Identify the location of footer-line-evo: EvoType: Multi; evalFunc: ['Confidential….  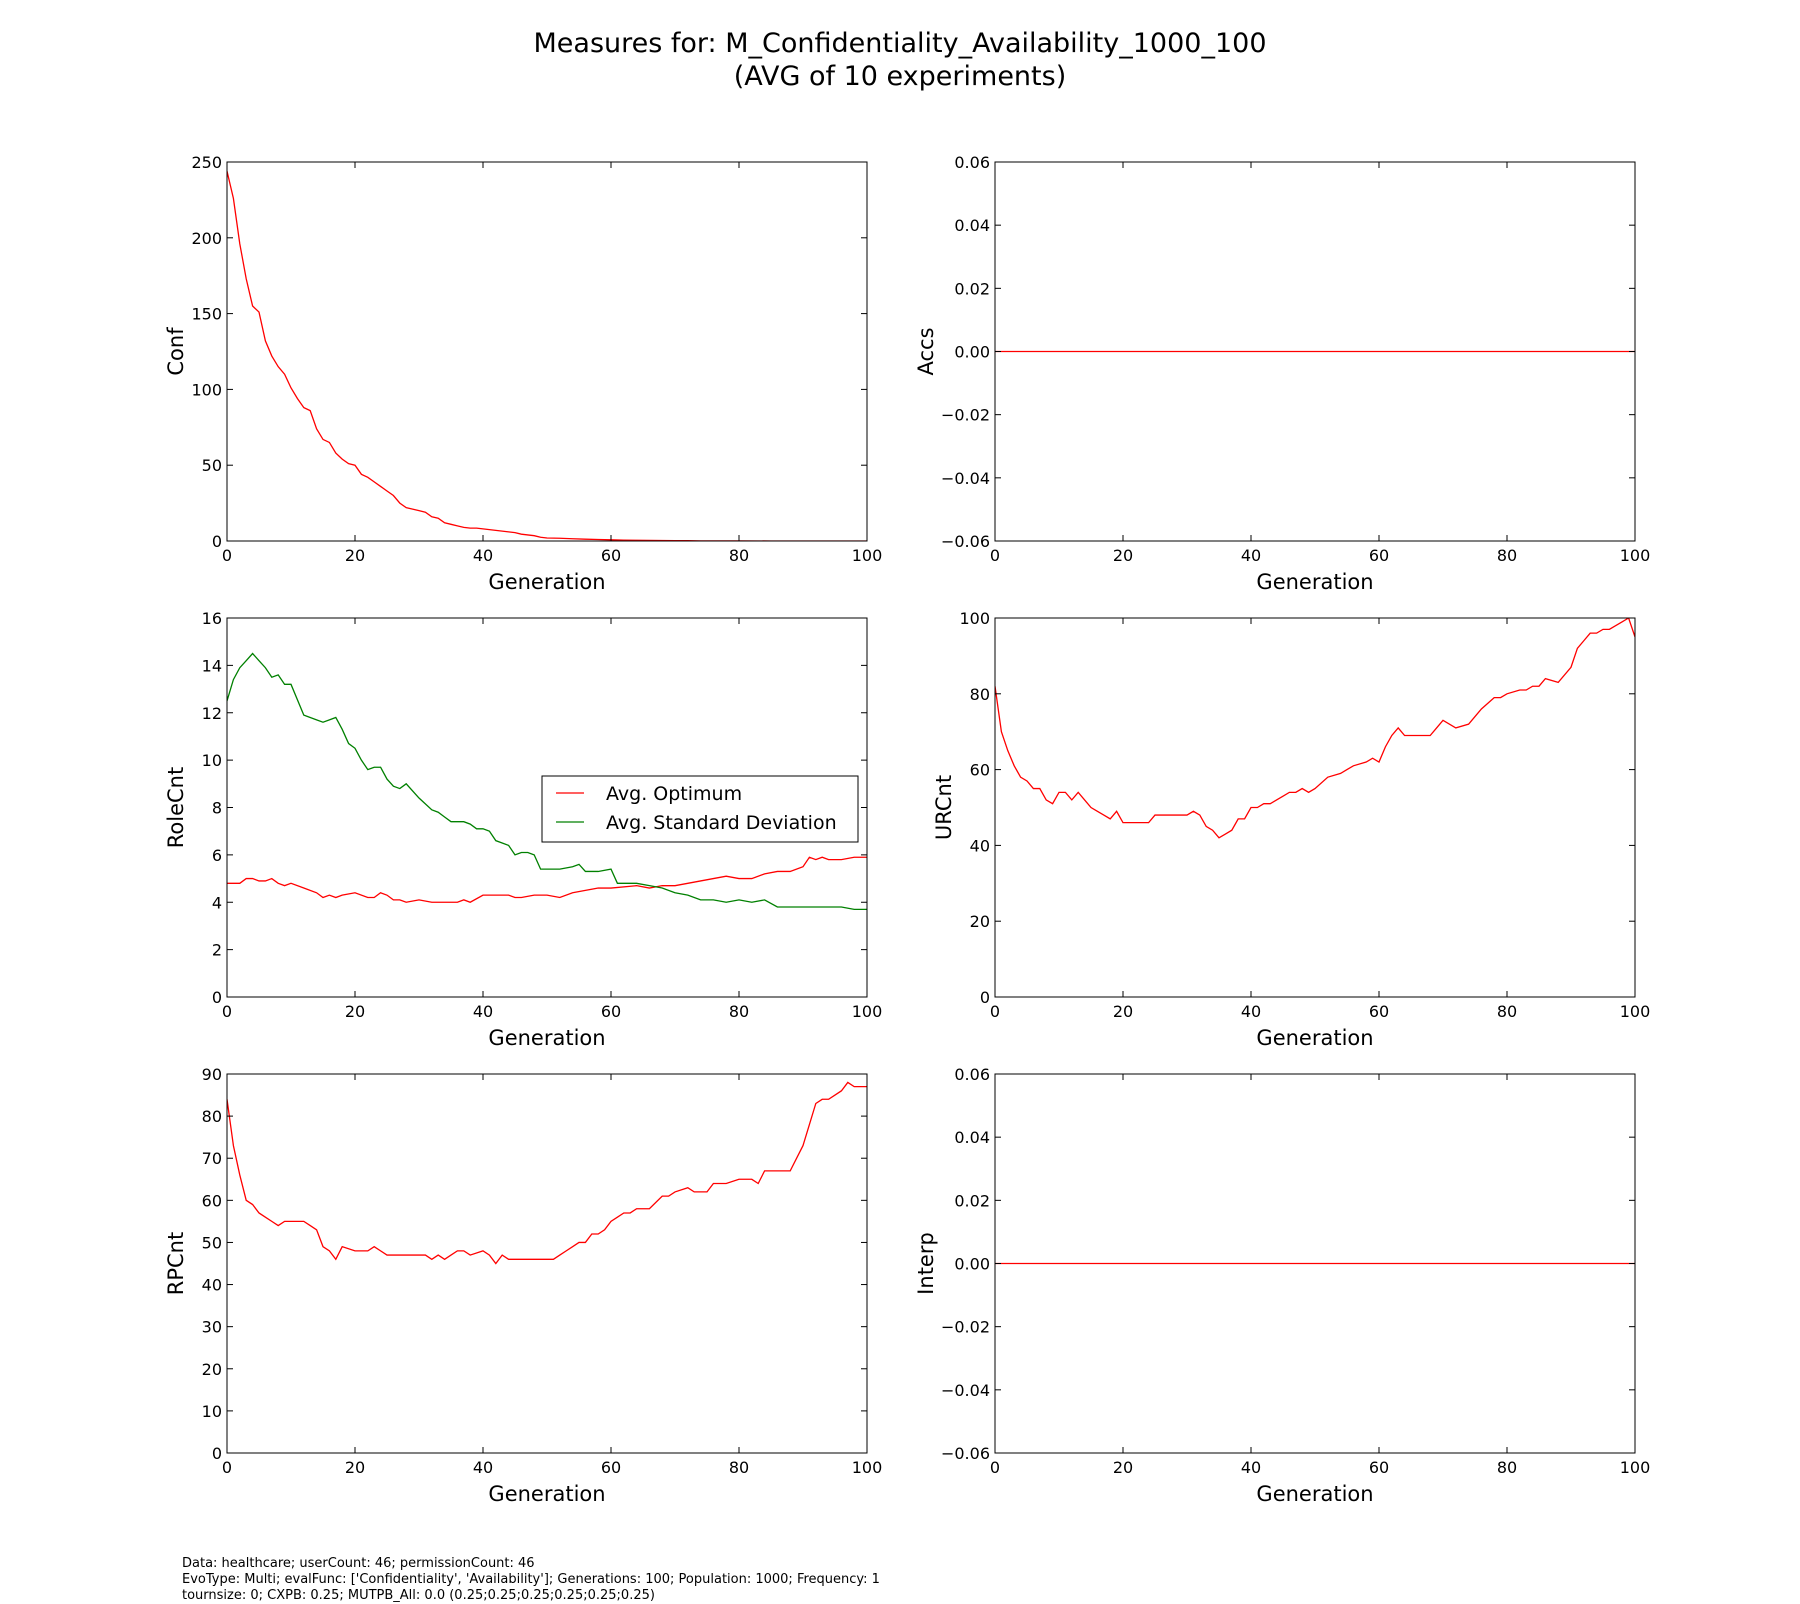
(531, 1579).